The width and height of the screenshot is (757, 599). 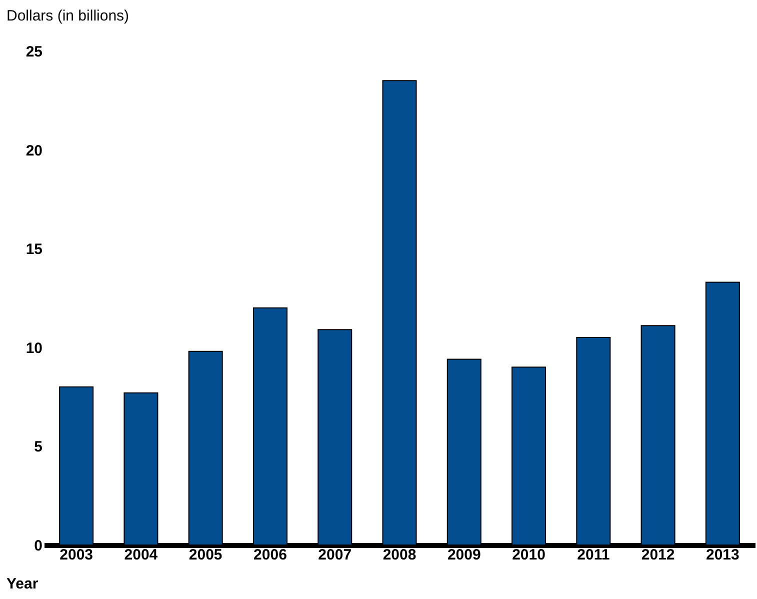 I want to click on y-tick-label: 20, so click(x=34, y=151).